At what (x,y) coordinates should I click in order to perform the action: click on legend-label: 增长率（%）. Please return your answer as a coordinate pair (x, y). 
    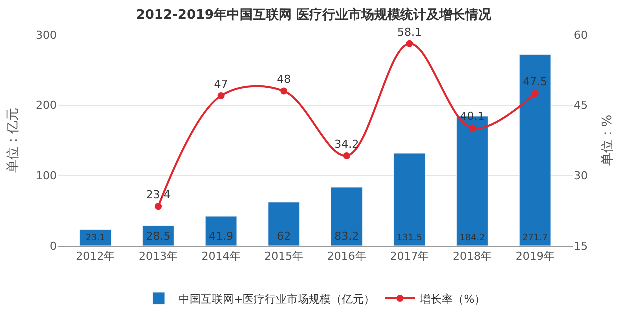
    Looking at the image, I should click on (452, 299).